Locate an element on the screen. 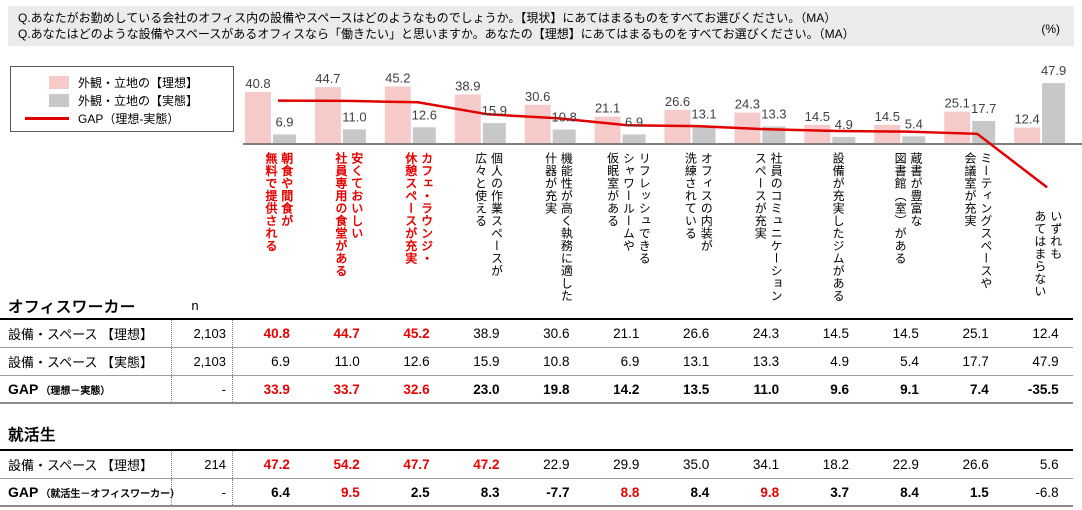 The height and width of the screenshot is (510, 1082). value-cell: 8.3 is located at coordinates (490, 492).